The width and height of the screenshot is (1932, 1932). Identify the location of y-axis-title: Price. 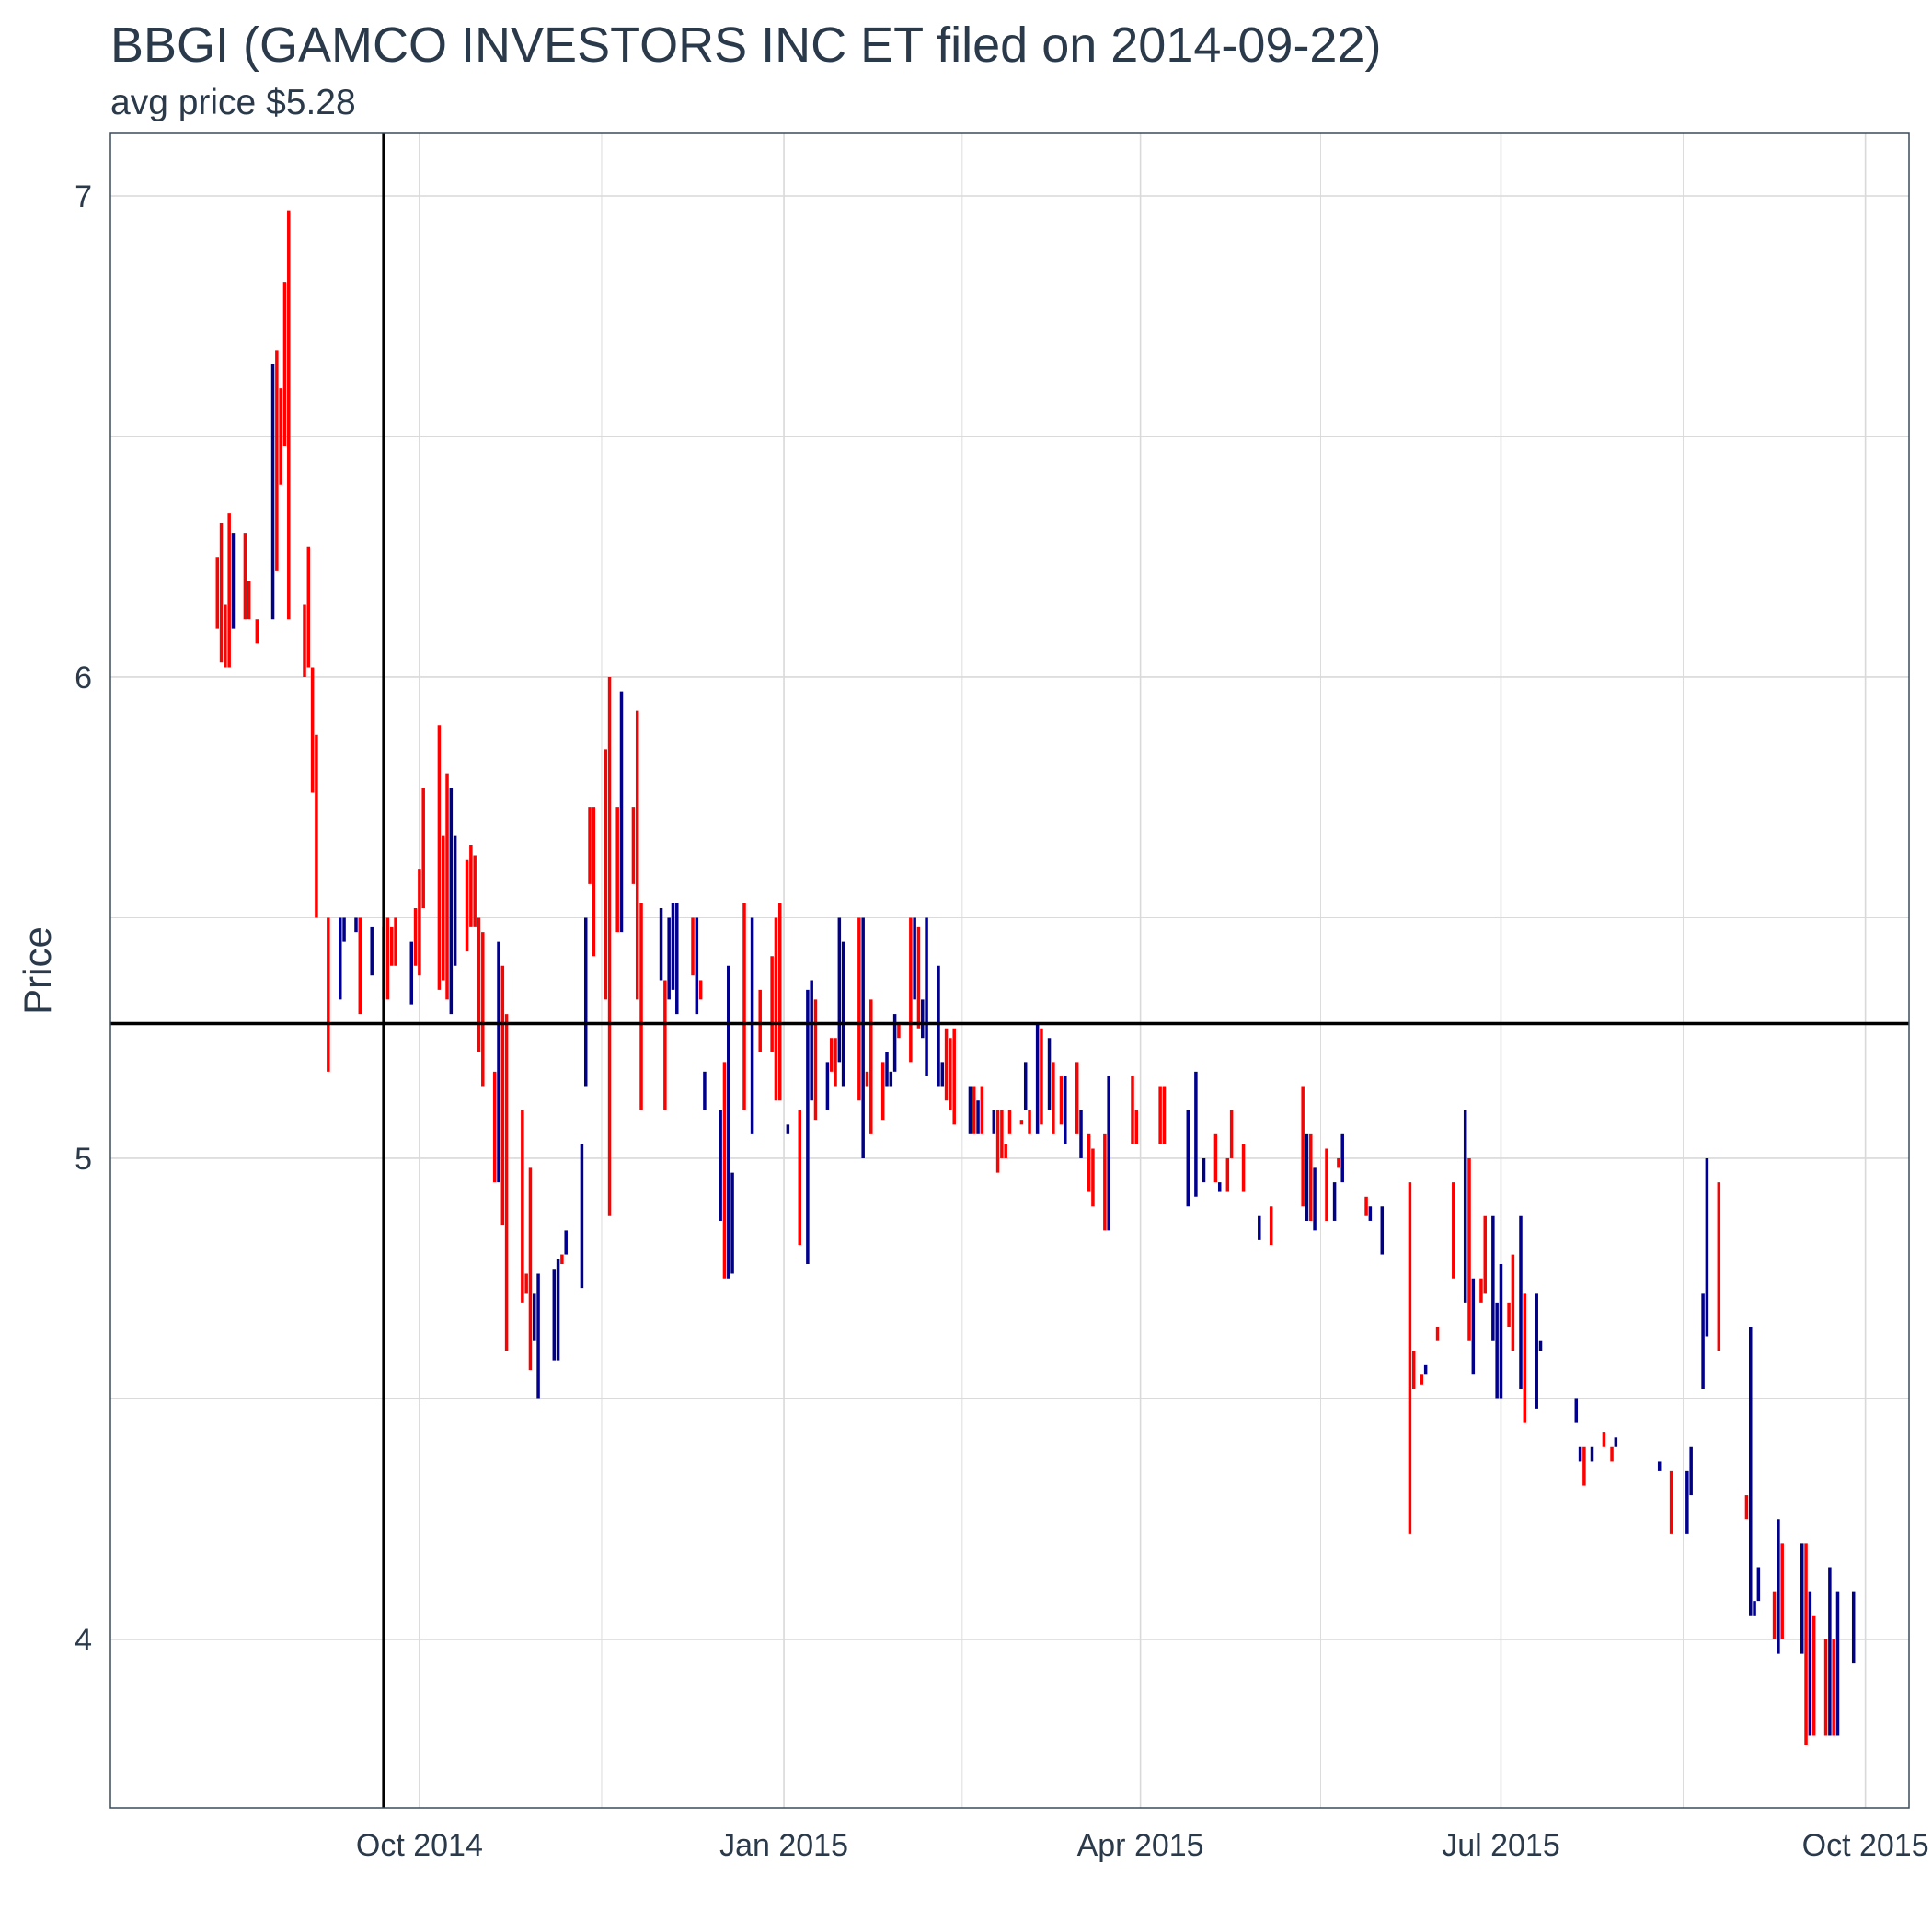
(37, 970).